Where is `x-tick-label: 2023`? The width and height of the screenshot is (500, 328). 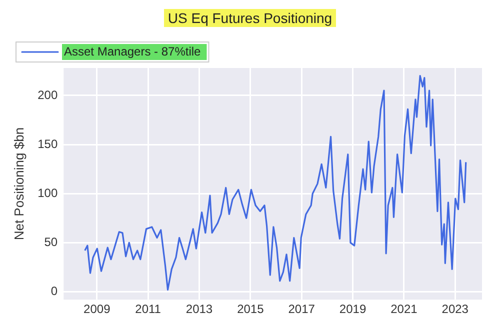
x-tick-label: 2023 is located at coordinates (455, 309).